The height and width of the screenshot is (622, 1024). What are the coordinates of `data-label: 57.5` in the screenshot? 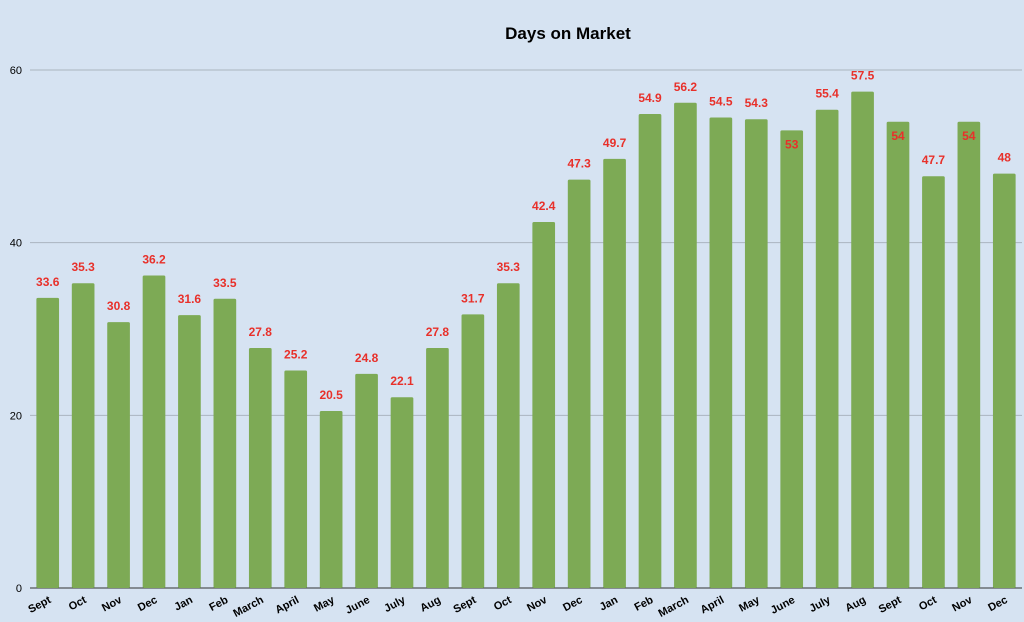 It's located at (863, 76).